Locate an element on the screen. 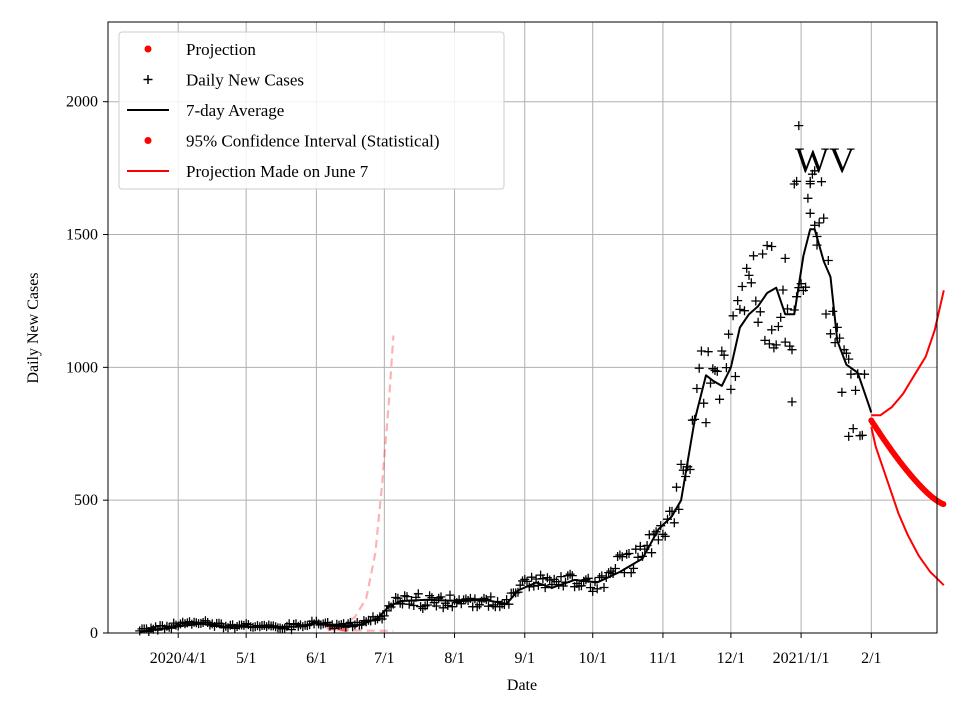 This screenshot has height=720, width=960. legend-item: 7-day Average is located at coordinates (205, 110).